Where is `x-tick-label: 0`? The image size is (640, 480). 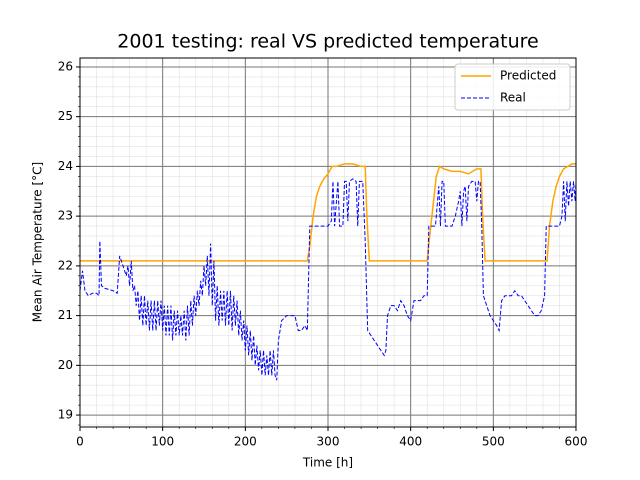 x-tick-label: 0 is located at coordinates (80, 442).